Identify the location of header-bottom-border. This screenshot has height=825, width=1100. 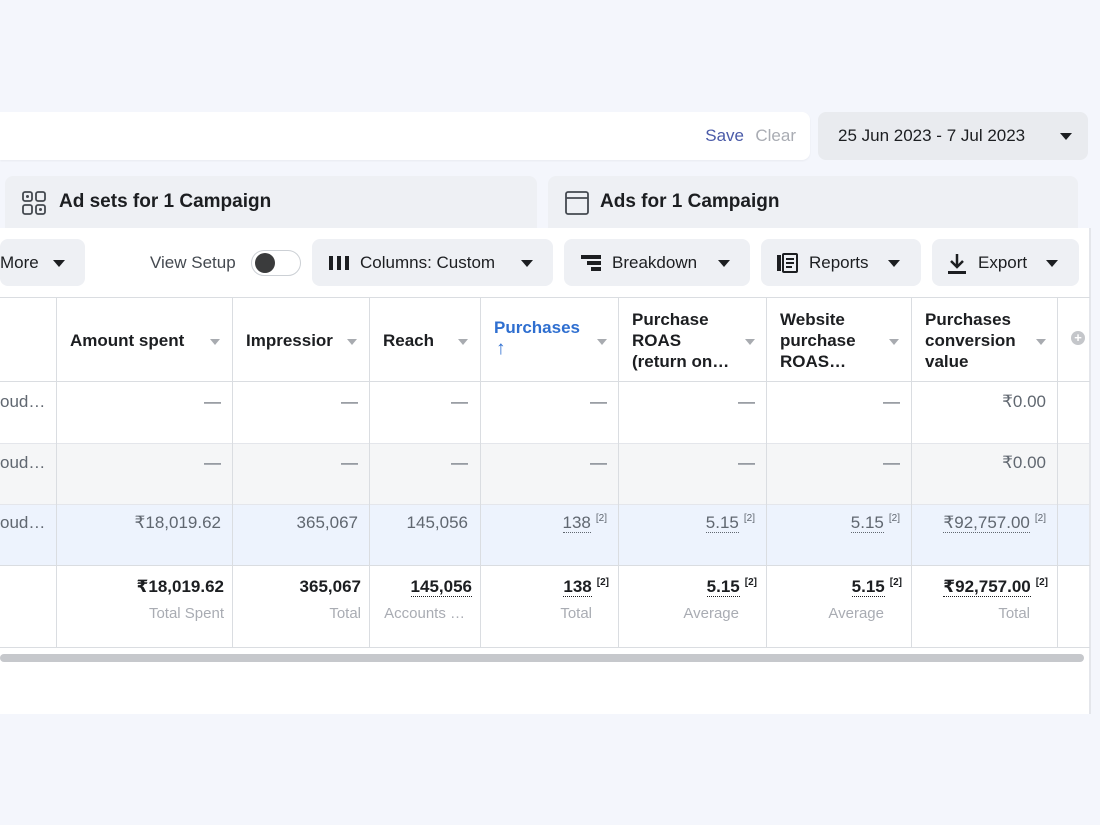
(545, 381).